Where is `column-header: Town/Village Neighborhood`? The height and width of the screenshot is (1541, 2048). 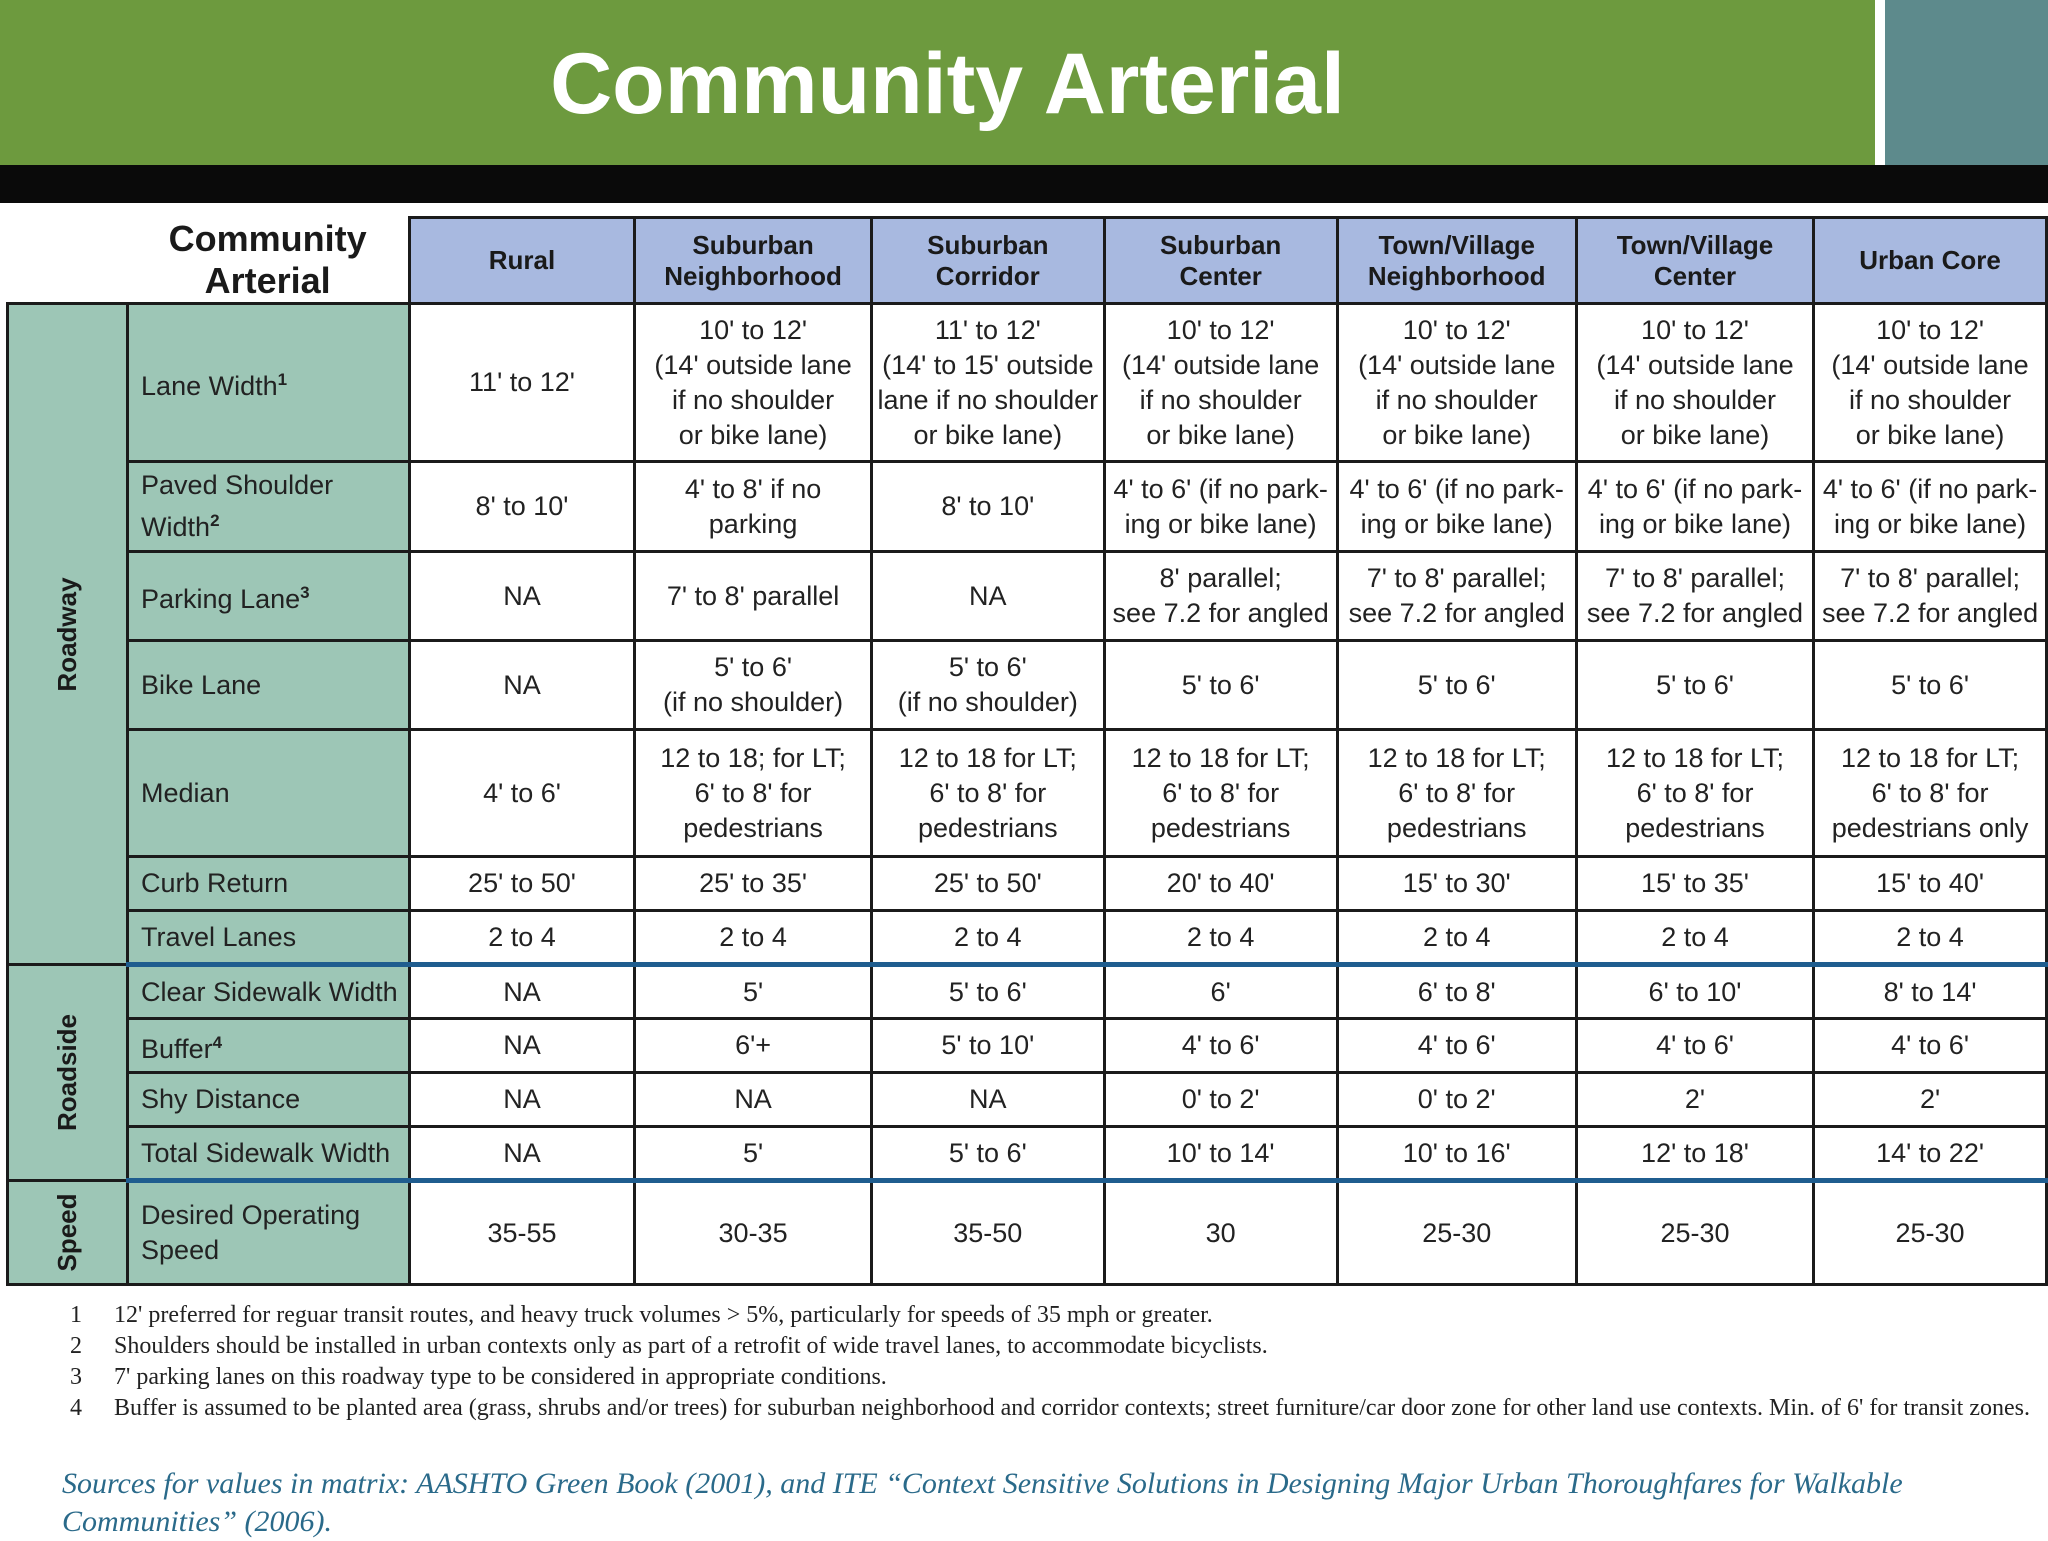
column-header: Town/Village Neighborhood is located at coordinates (1456, 260).